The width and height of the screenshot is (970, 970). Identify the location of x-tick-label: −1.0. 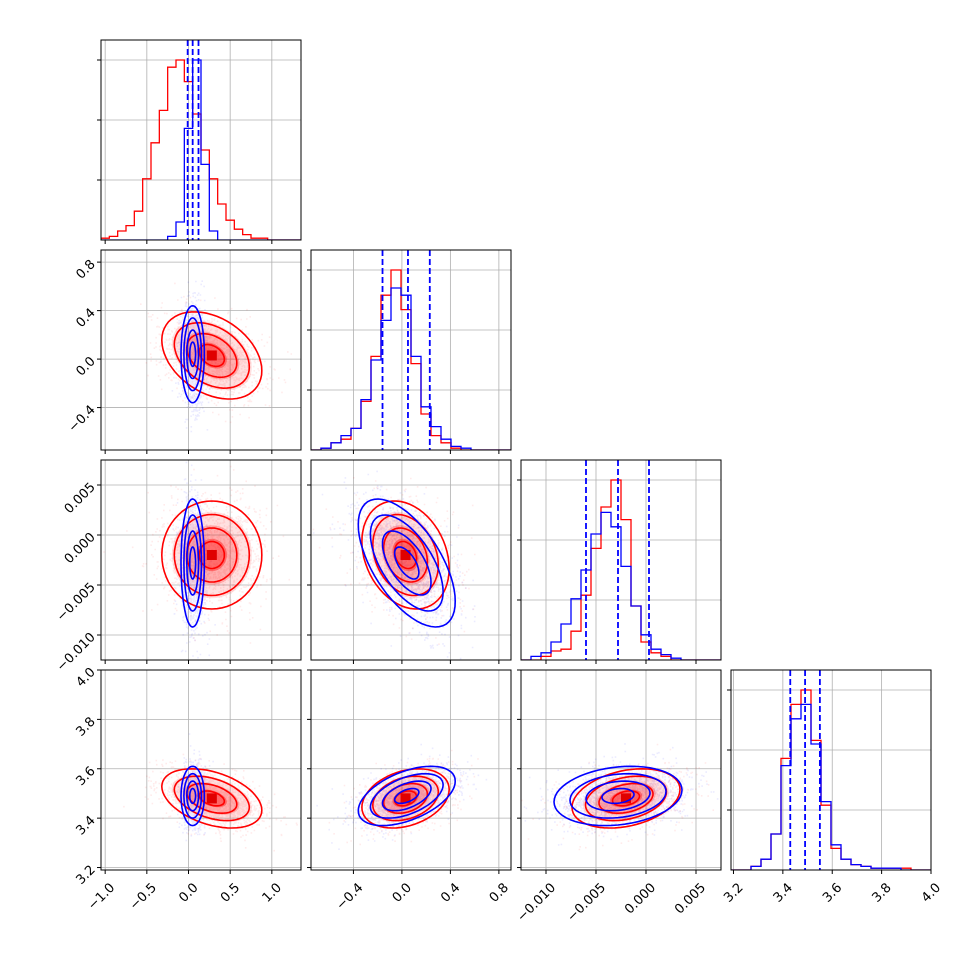
(101, 896).